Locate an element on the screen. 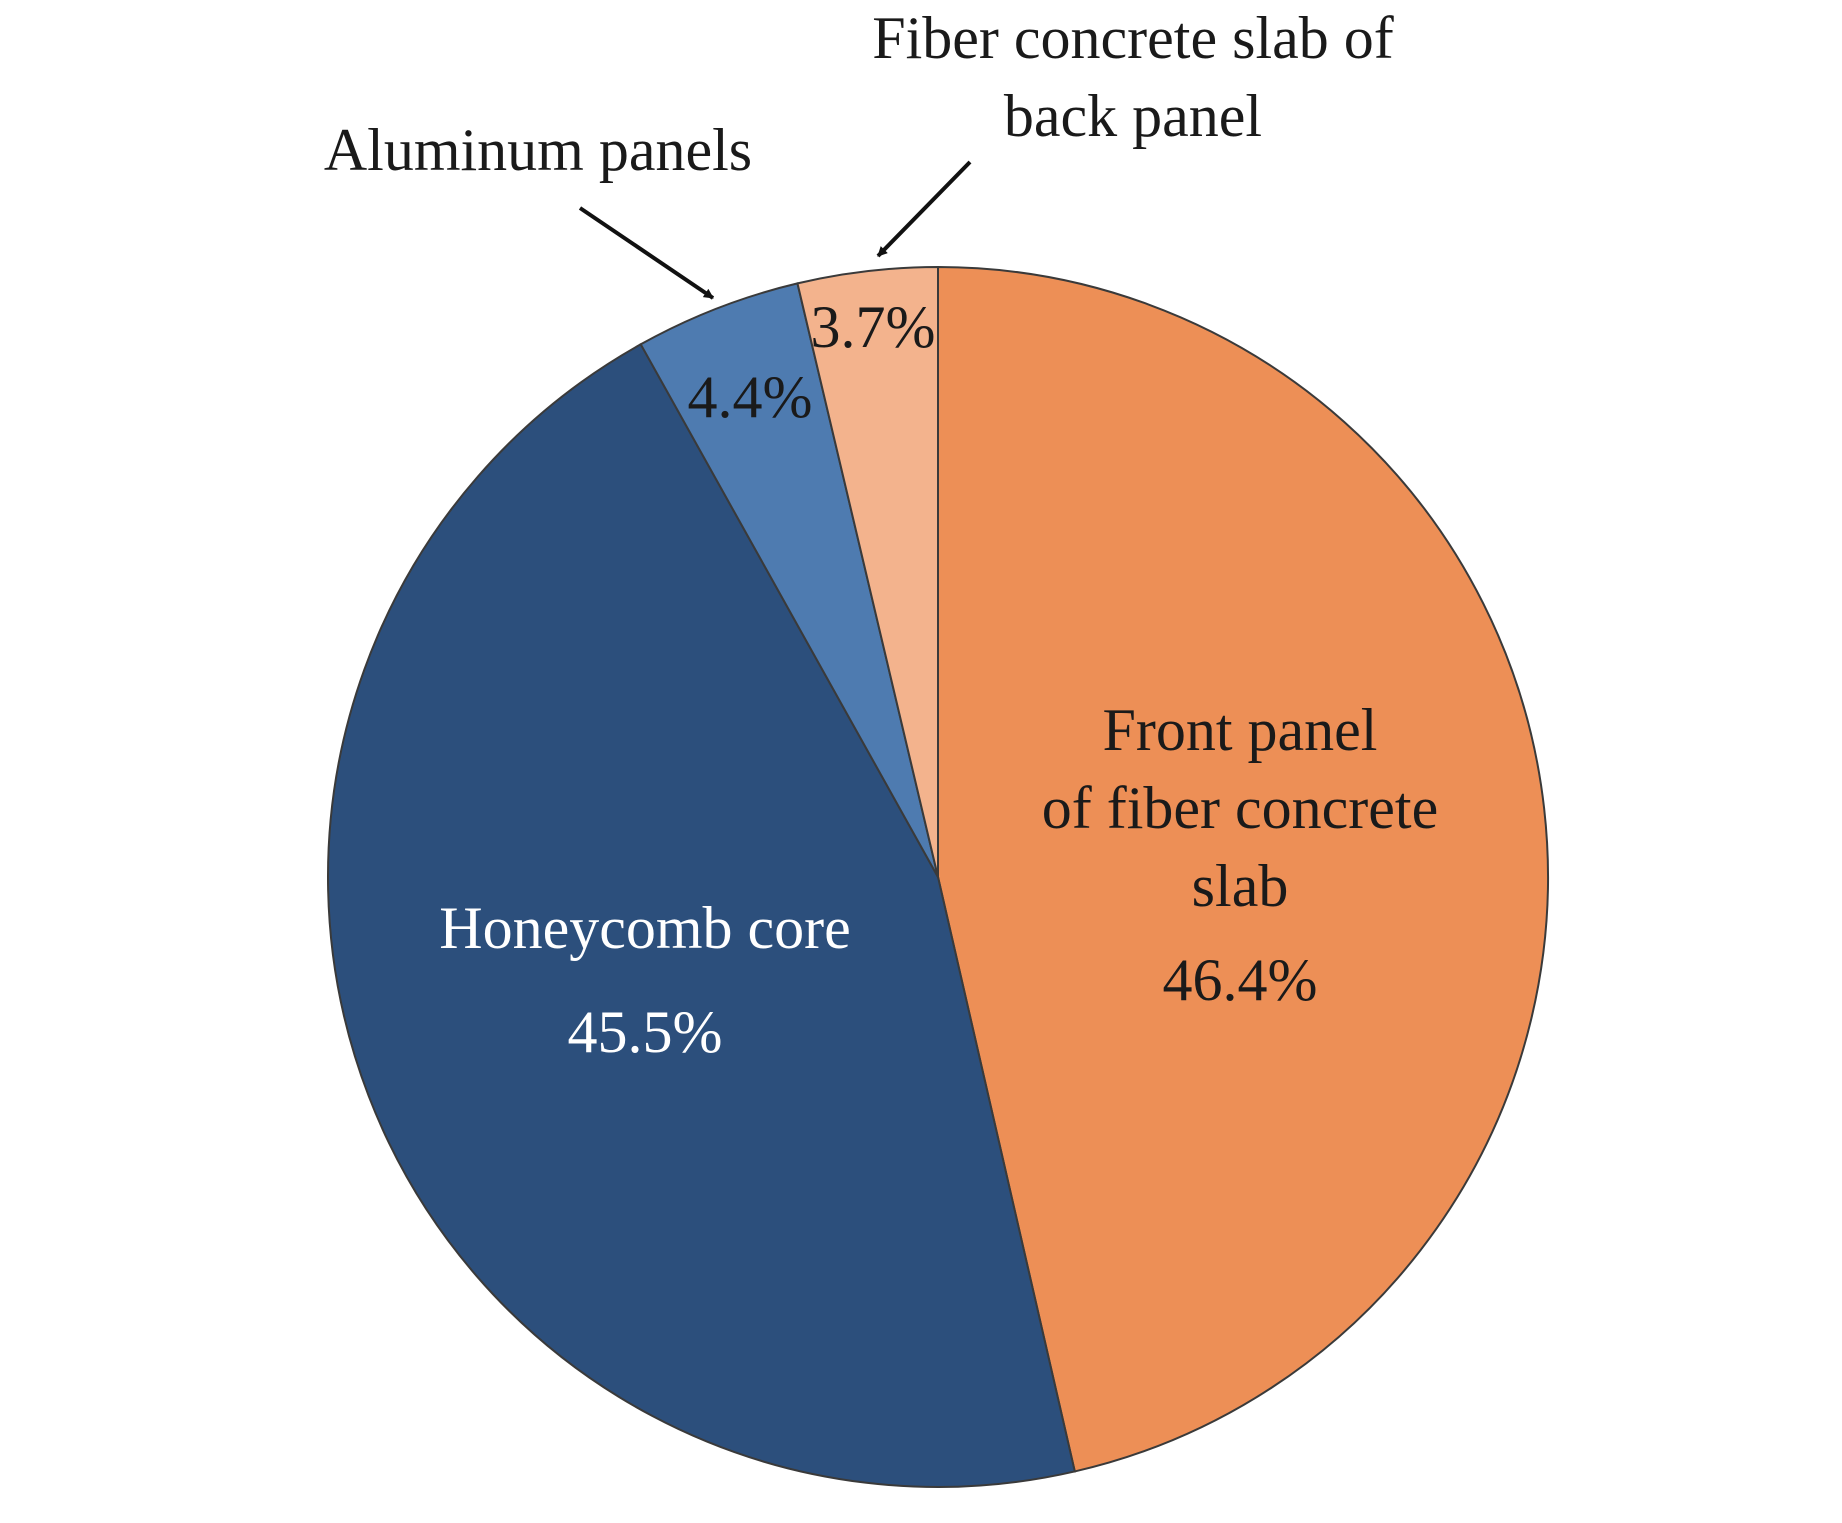 This screenshot has width=1842, height=1523. slice-label-aluminum-panels: Aluminum panels is located at coordinates (538, 150).